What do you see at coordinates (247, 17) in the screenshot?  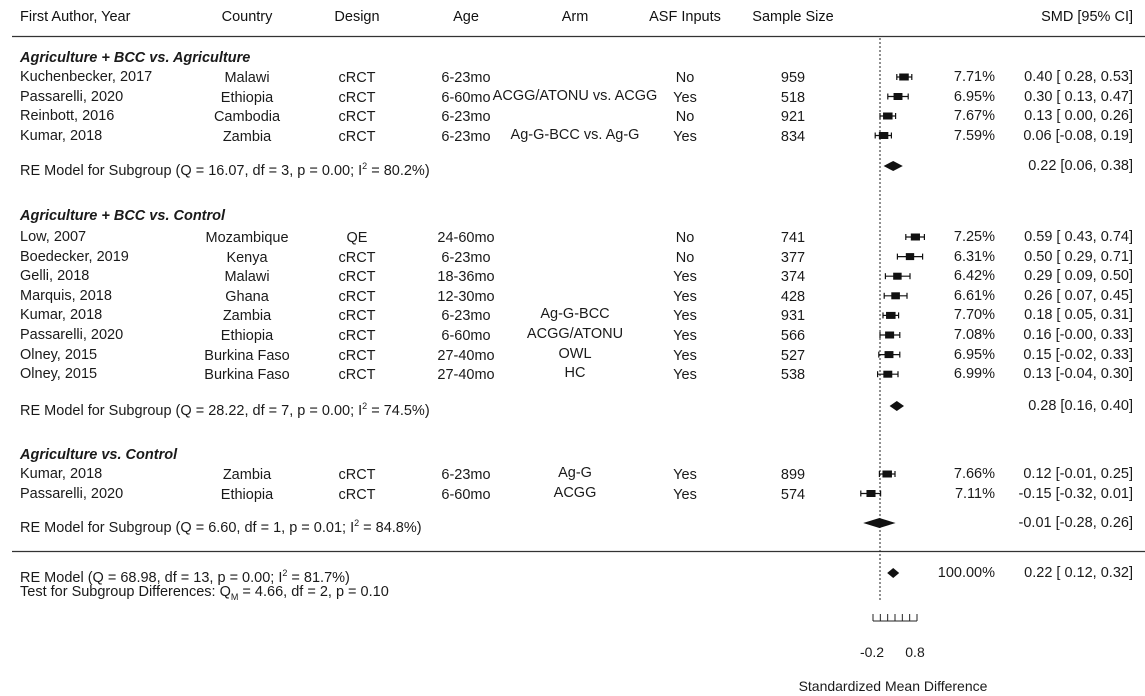 I see `header-country: Country` at bounding box center [247, 17].